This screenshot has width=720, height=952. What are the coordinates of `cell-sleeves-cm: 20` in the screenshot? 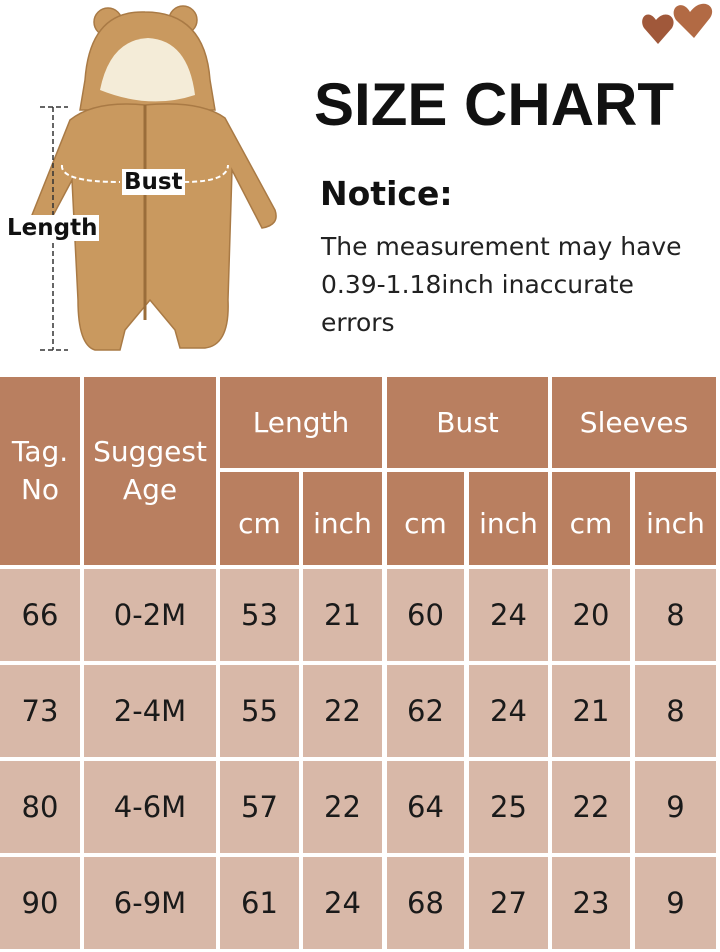 It's located at (591, 615).